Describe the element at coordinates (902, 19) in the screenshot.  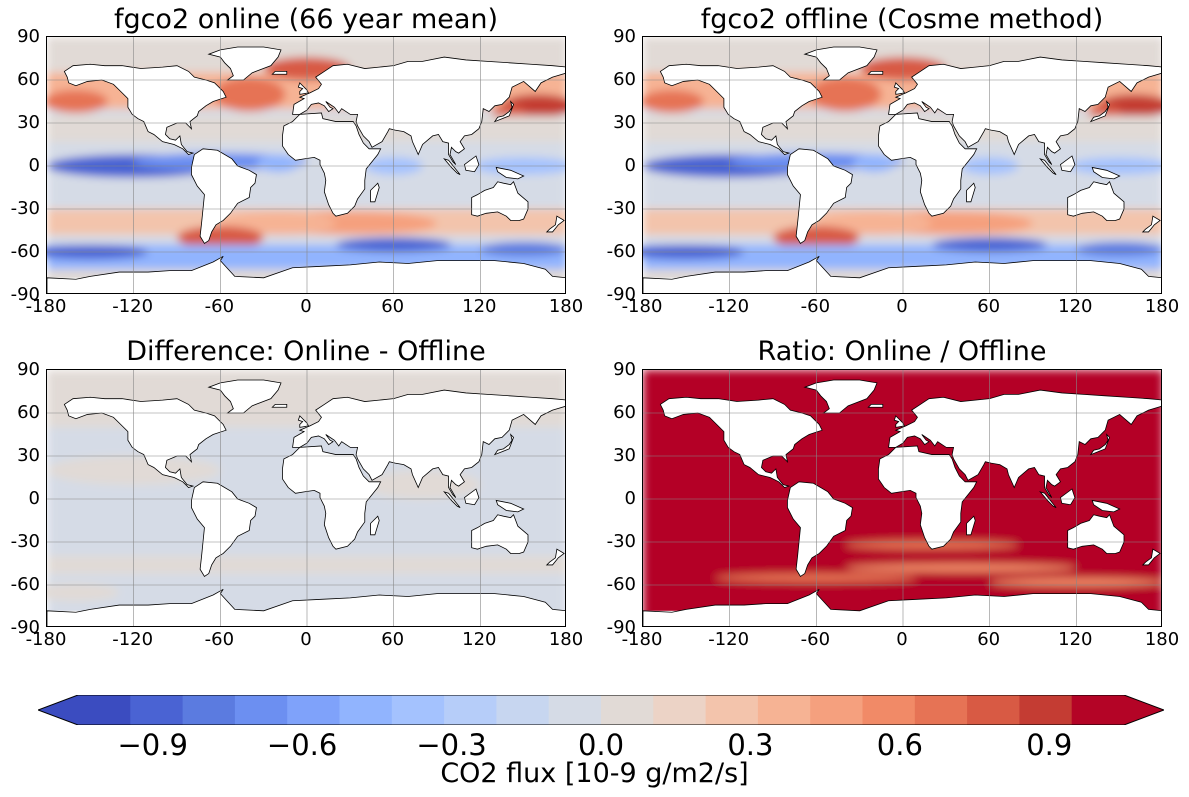
I see `panel-title-offline: fgco2 offline (Cosme method)` at that location.